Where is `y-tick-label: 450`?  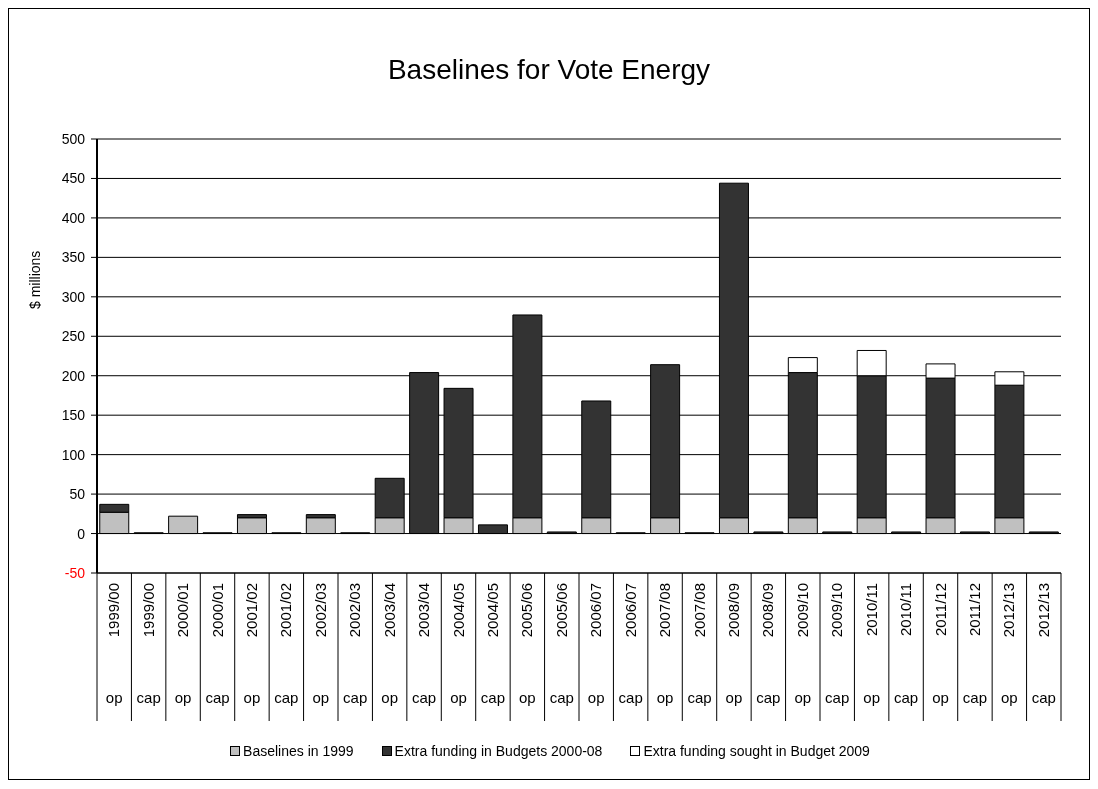 y-tick-label: 450 is located at coordinates (73, 178).